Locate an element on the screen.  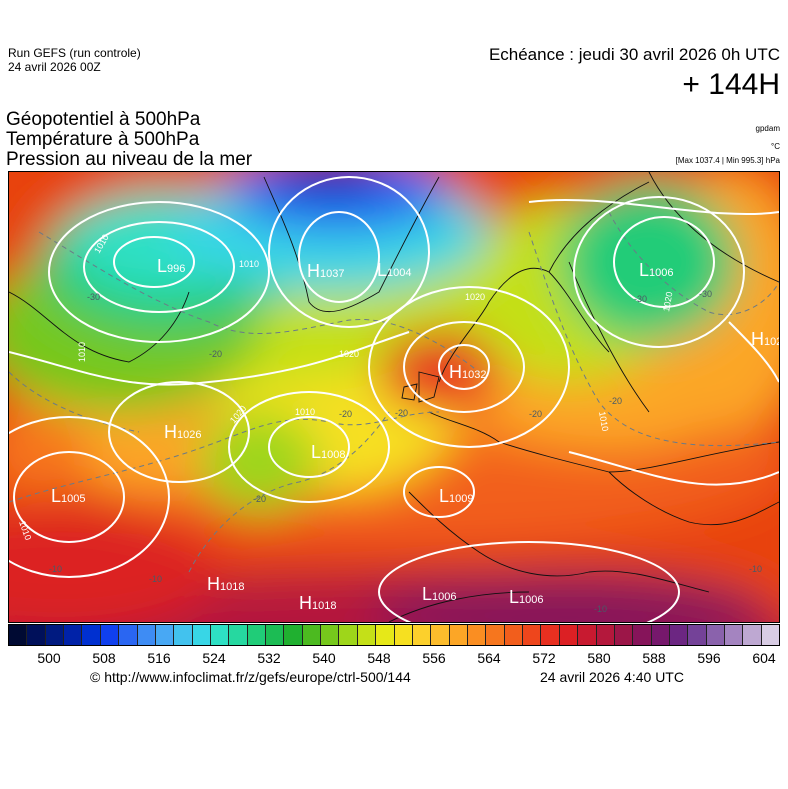
pressure-center-label: H1026 is located at coordinates (182, 432).